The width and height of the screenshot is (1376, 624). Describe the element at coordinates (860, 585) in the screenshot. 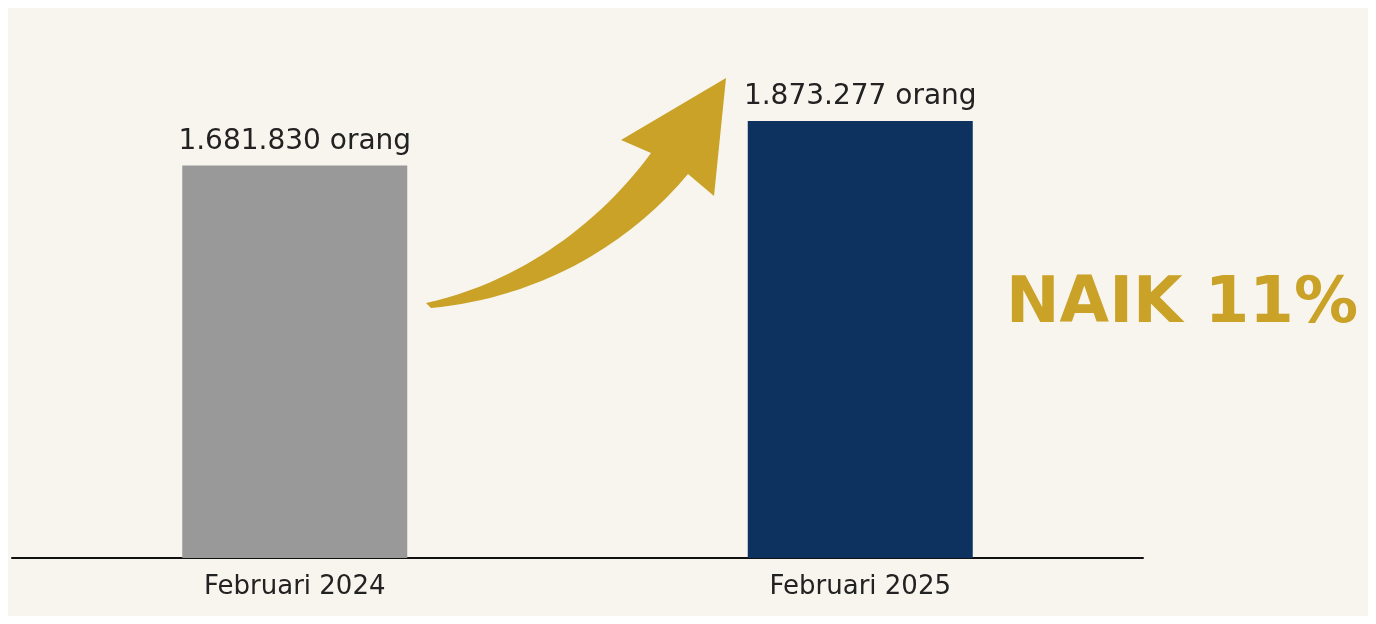

I see `x-tick-label: Februari 2025` at that location.